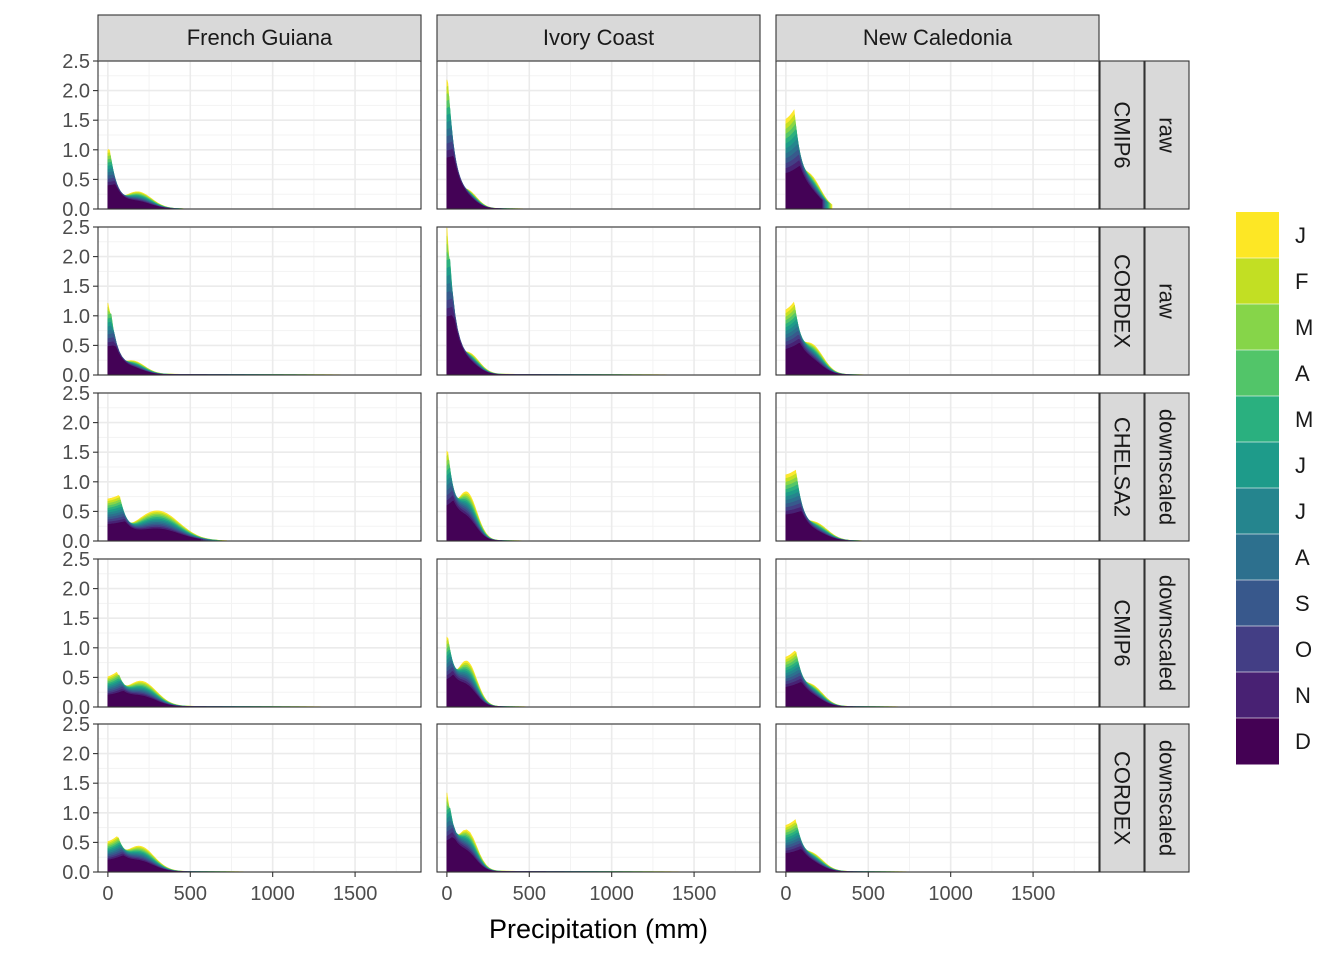 The image size is (1344, 965). I want to click on column-strip-label: Ivory Coast, so click(598, 37).